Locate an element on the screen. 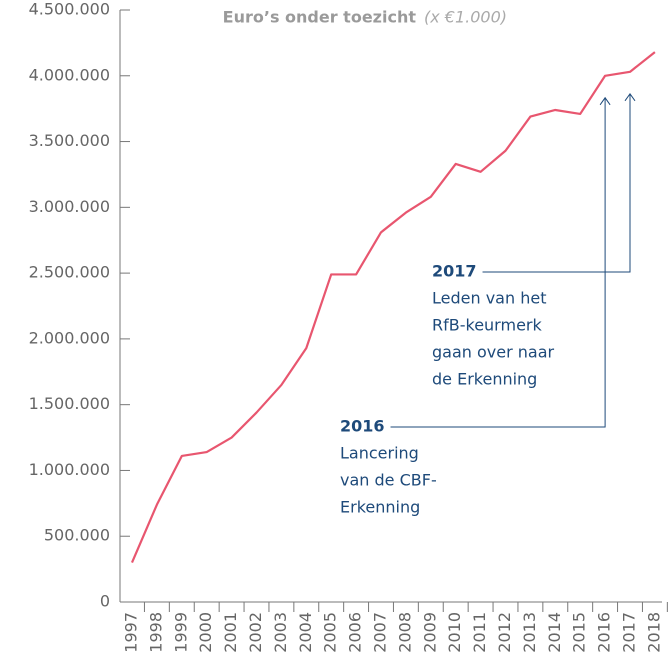 The width and height of the screenshot is (670, 667). annotation-text: van de CBF- is located at coordinates (388, 480).